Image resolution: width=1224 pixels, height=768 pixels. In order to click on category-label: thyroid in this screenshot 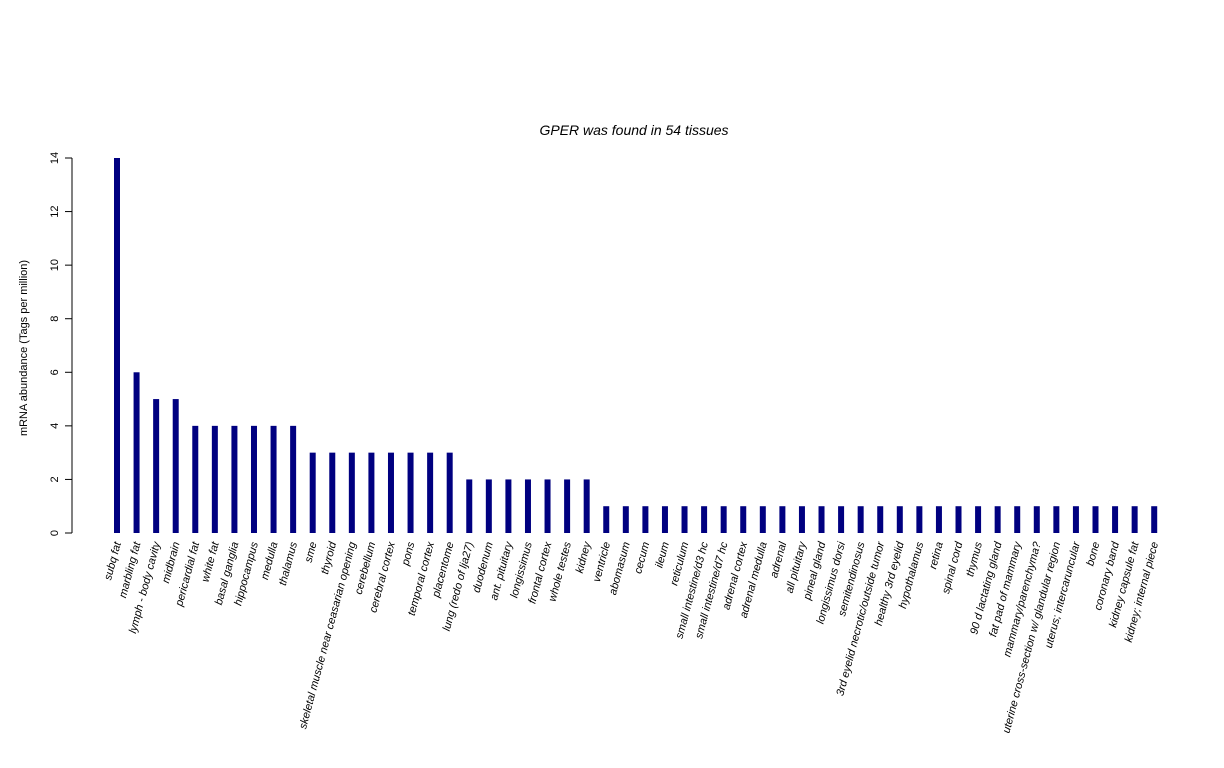, I will do `click(329, 558)`.